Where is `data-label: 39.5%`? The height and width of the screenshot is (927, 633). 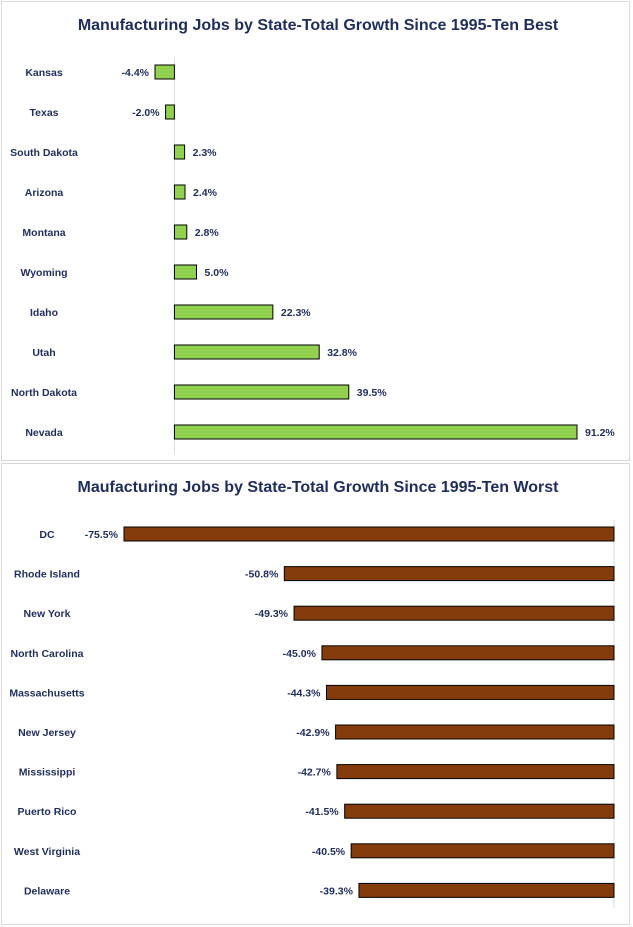 data-label: 39.5% is located at coordinates (372, 393).